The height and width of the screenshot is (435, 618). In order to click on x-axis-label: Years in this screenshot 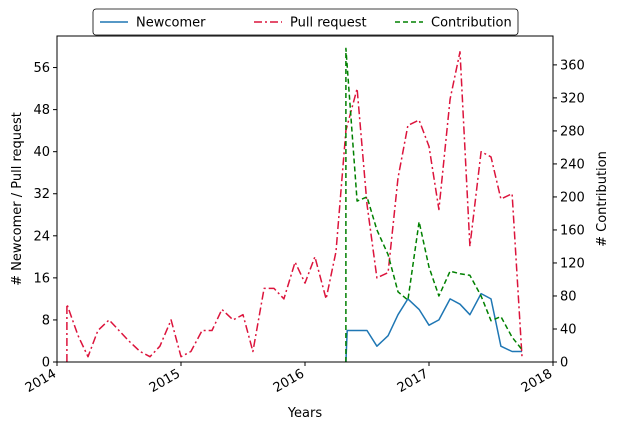, I will do `click(305, 413)`.